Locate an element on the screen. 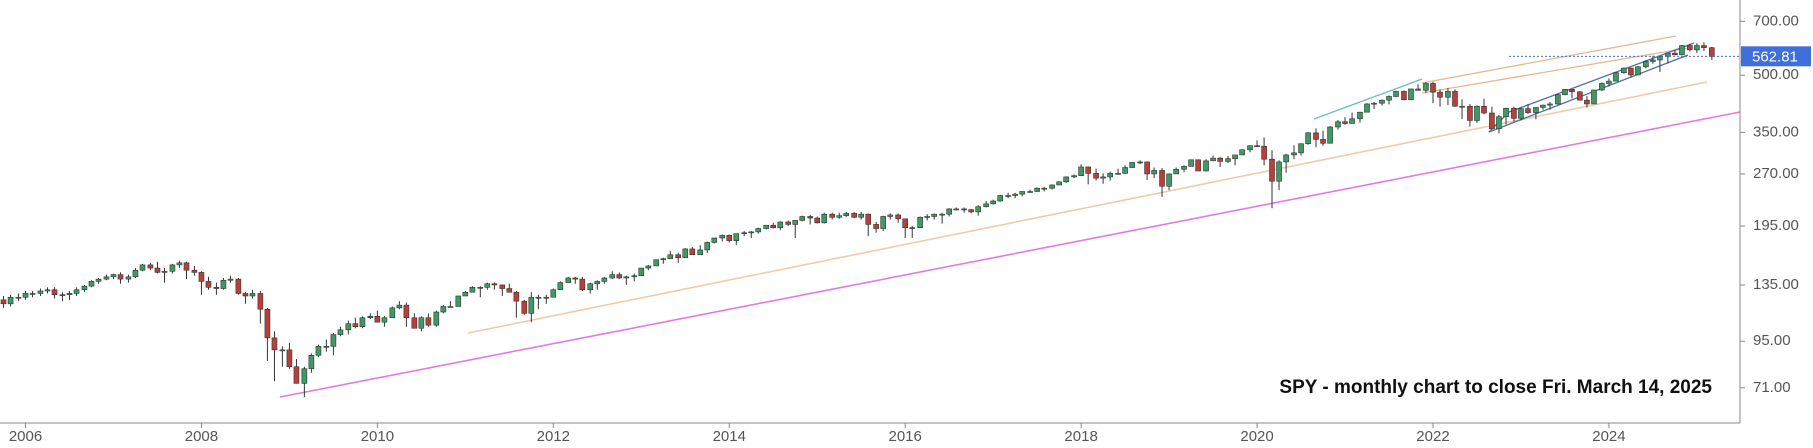 This screenshot has width=1813, height=448. y-tick-label: 95.00 is located at coordinates (1772, 340).